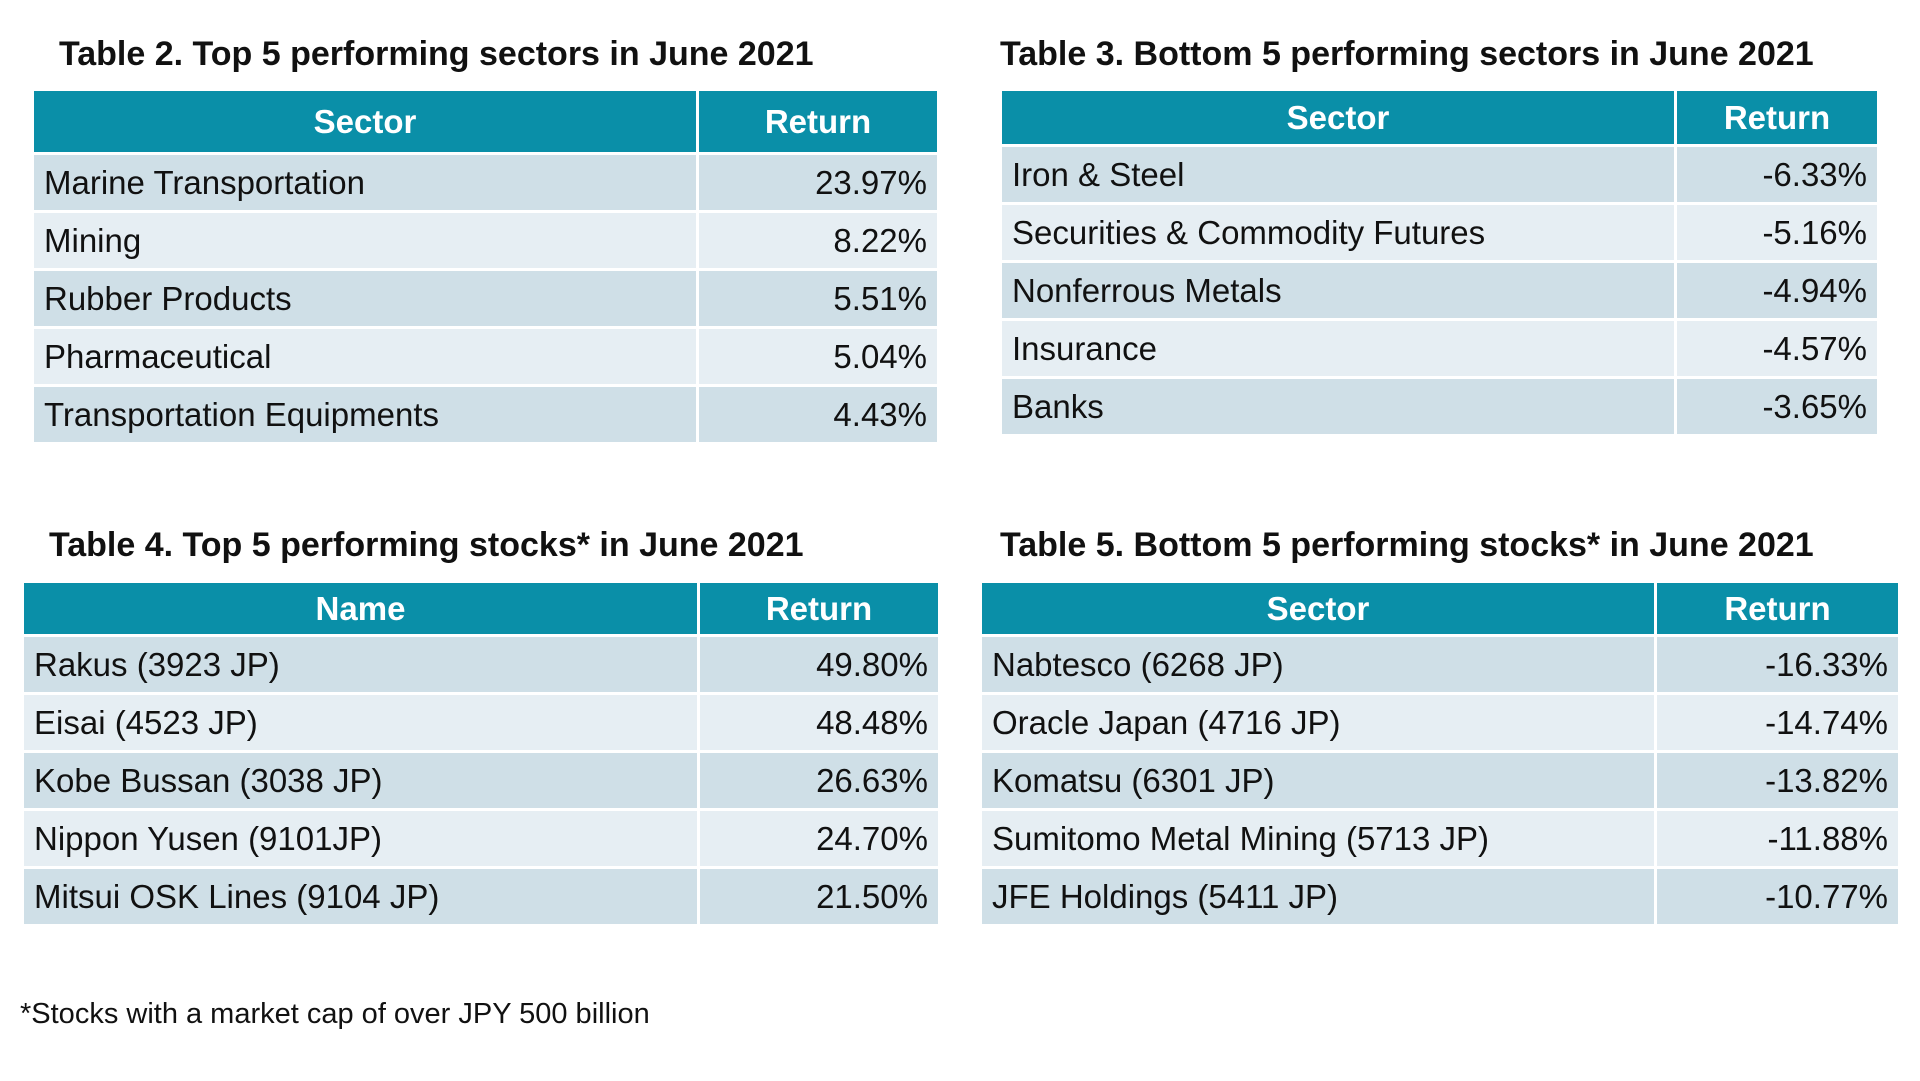 The height and width of the screenshot is (1081, 1920). I want to click on name-cell: Rakus (3923 JP), so click(360, 664).